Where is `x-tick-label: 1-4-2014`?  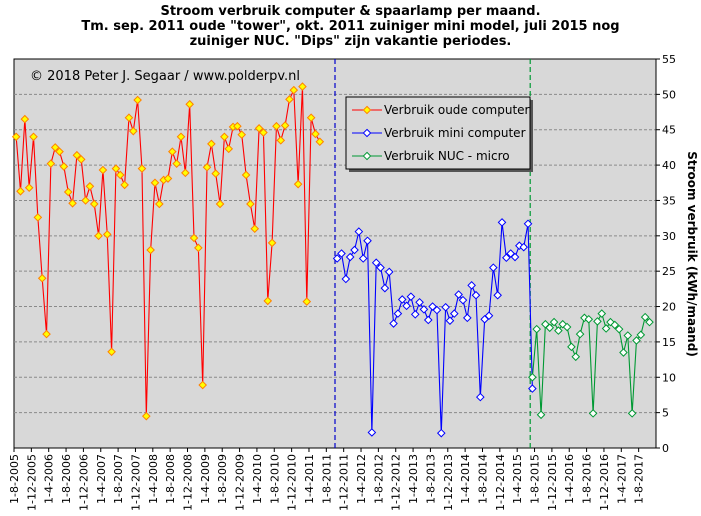
x-tick-label: 1-4-2014 is located at coordinates (465, 479).